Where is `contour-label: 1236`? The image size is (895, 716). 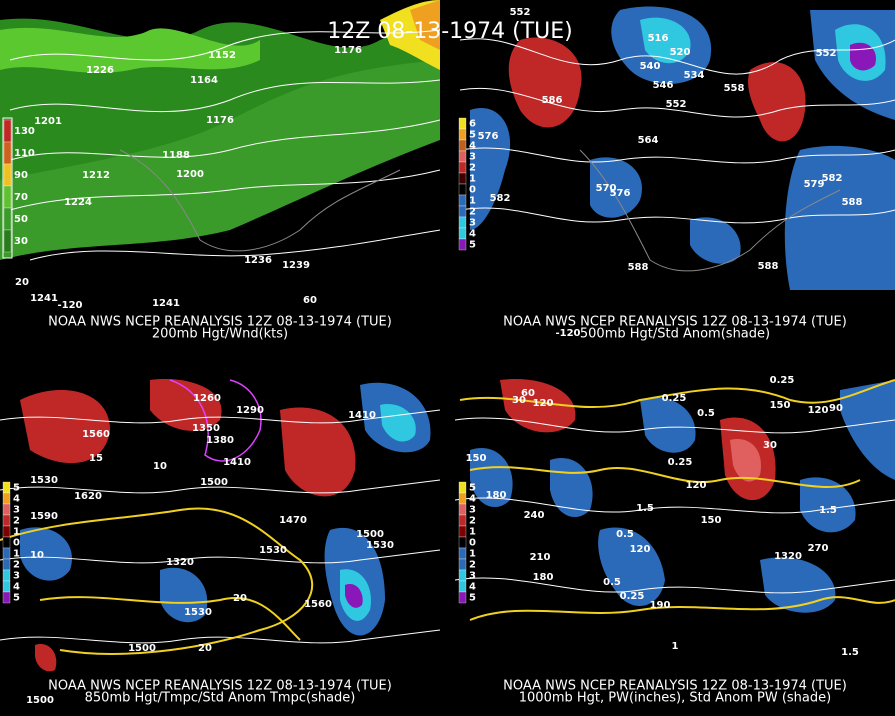
contour-label: 1236 is located at coordinates (258, 260).